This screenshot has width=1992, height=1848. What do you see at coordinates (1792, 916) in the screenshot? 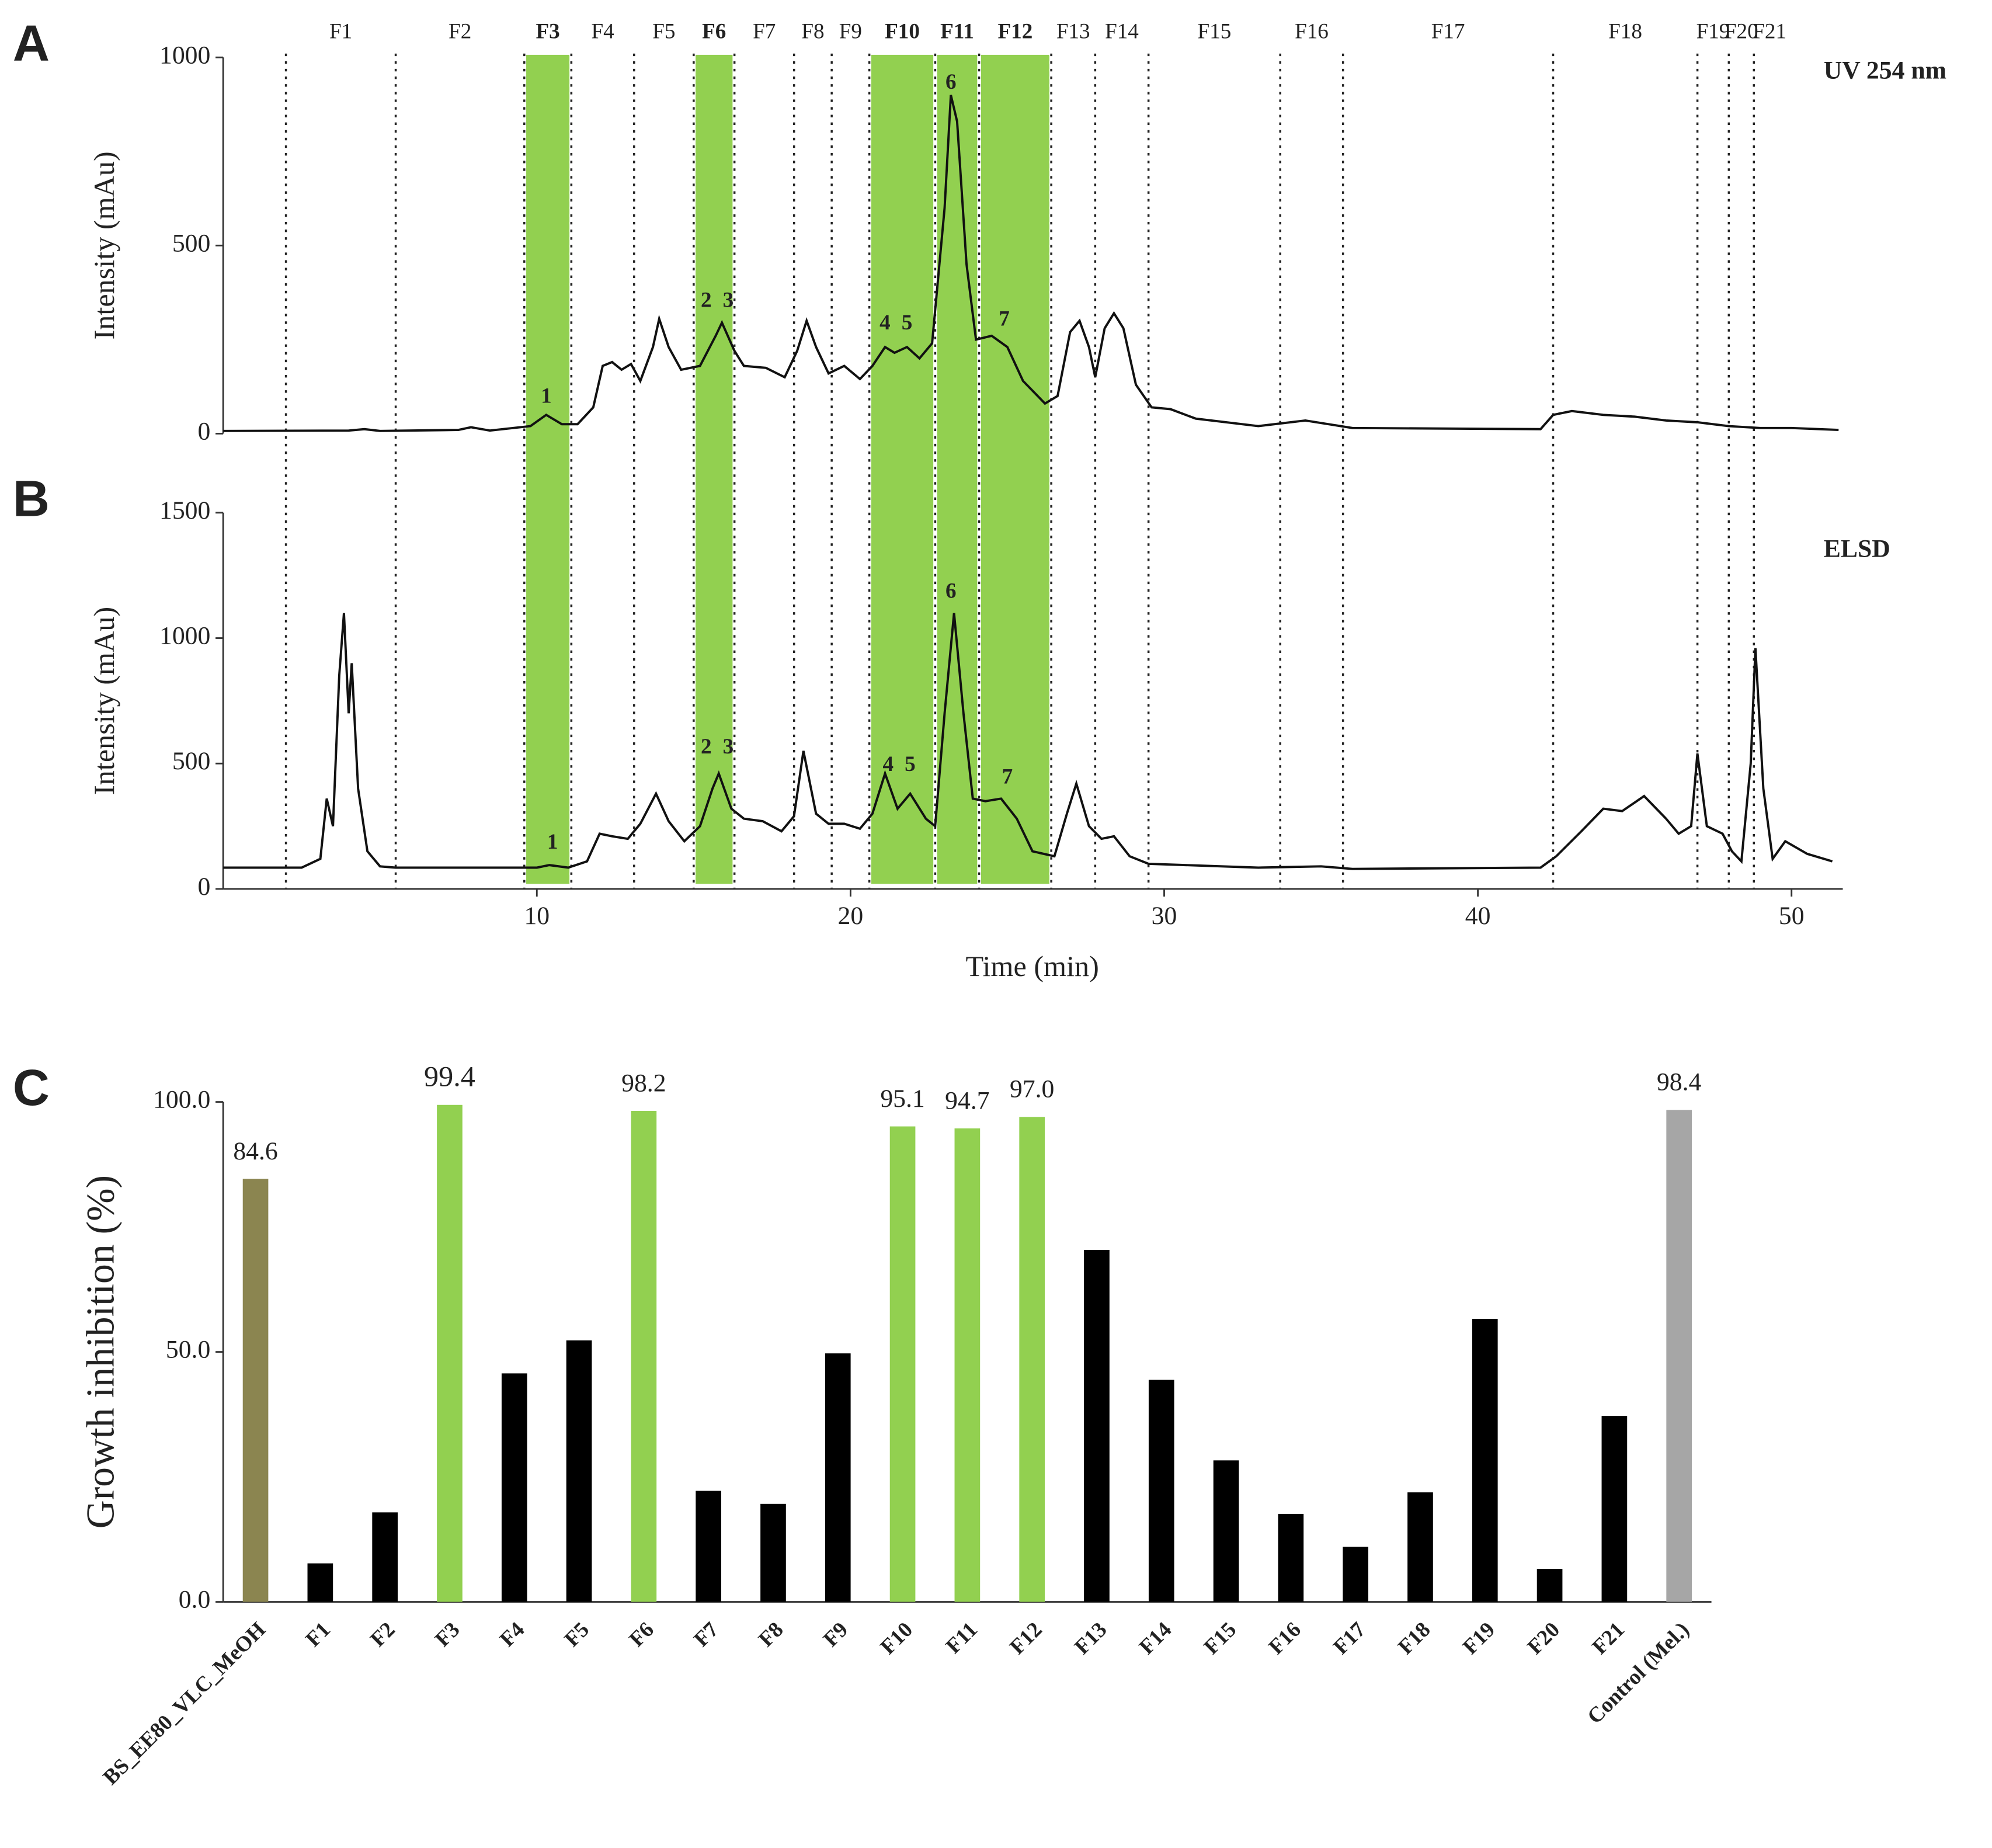
I see `x-tick-label: 50` at bounding box center [1792, 916].